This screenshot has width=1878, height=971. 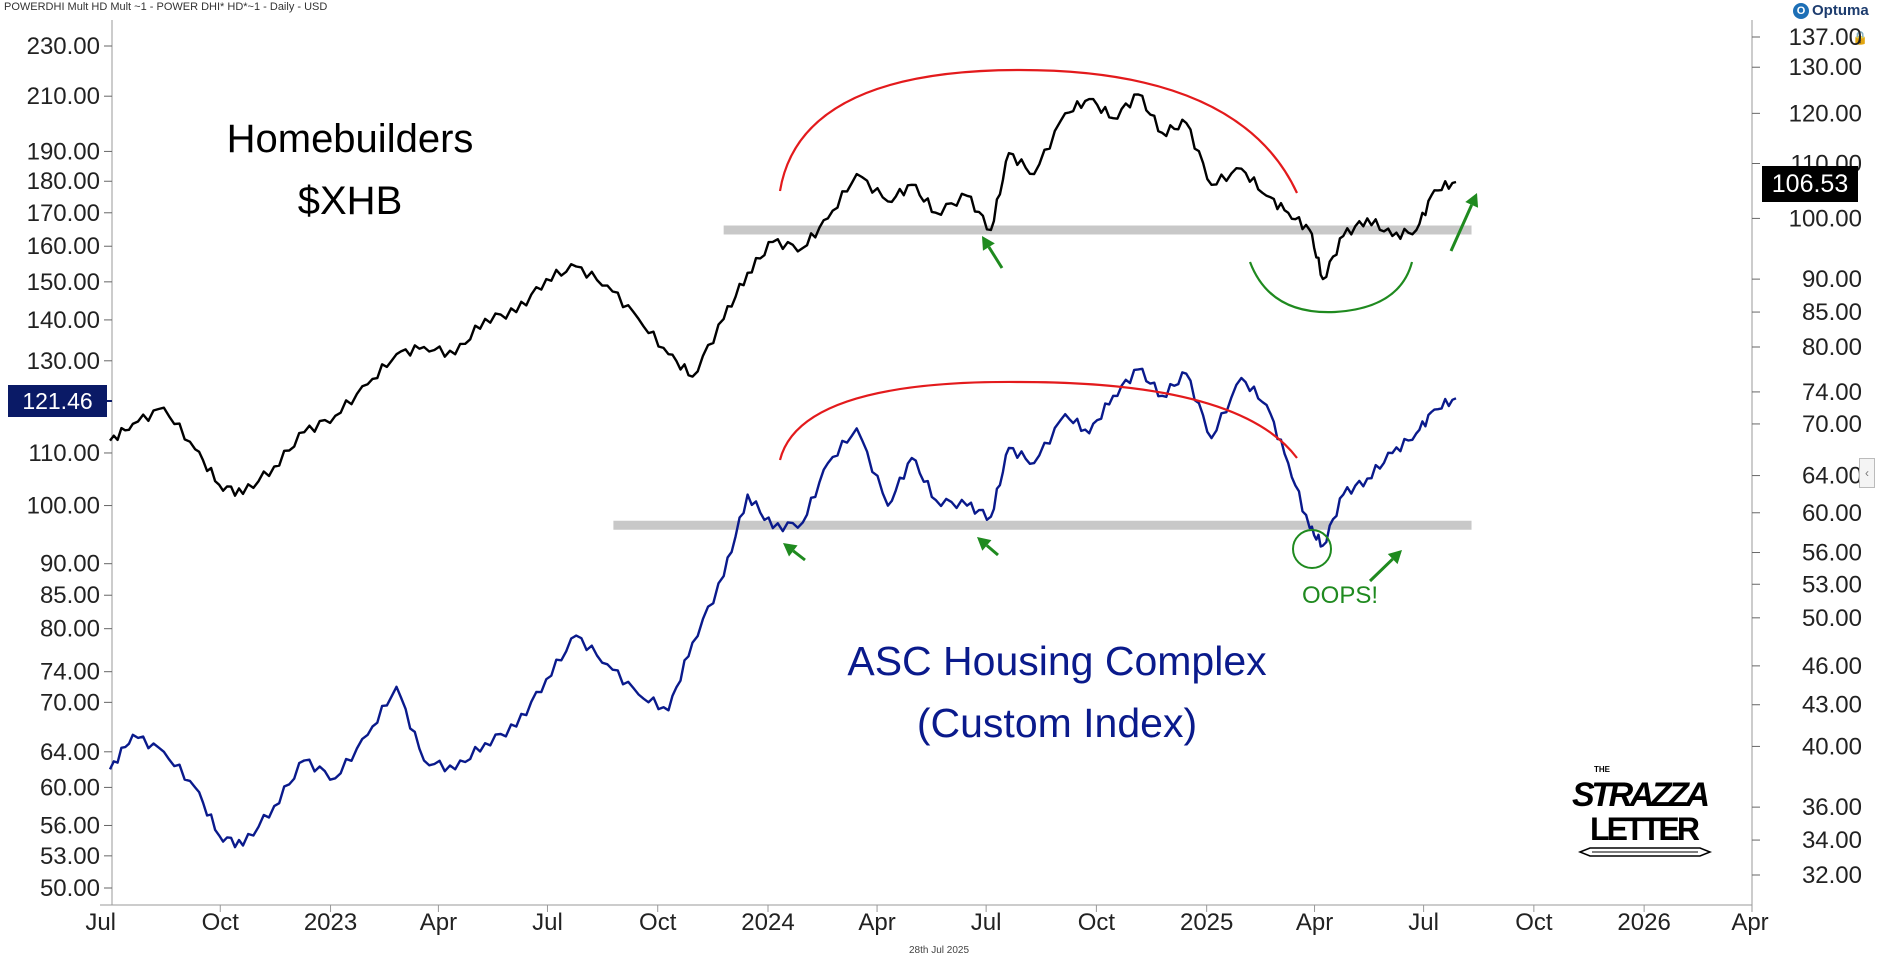 I want to click on left-tick-label: 50.00, so click(x=70, y=888).